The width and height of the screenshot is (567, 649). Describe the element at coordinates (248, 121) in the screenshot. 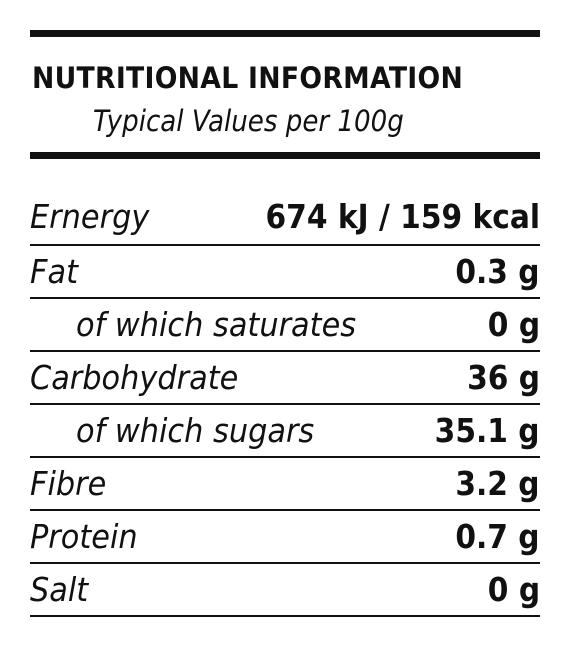

I see `nutrition-subtitle: Typical Values per 100g` at that location.